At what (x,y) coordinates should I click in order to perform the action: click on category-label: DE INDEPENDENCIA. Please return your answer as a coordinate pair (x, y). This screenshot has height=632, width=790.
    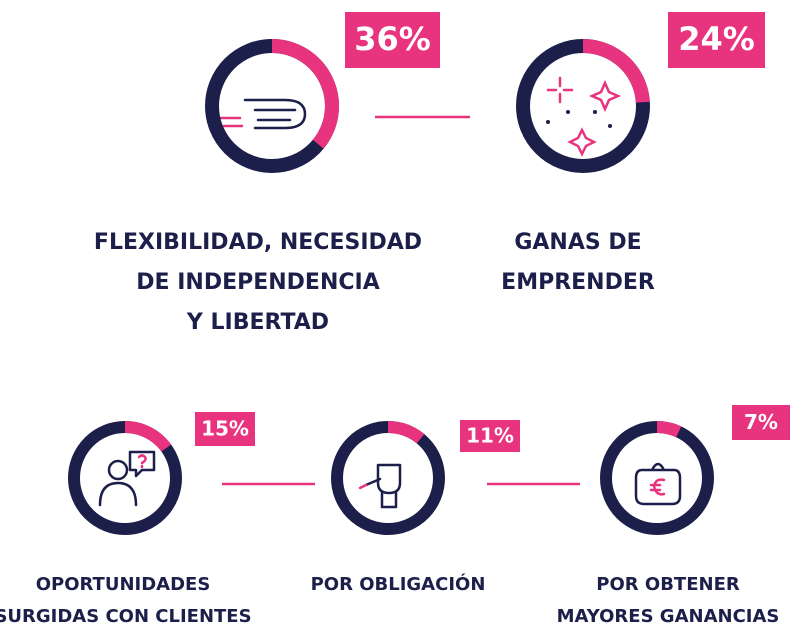
    Looking at the image, I should click on (257, 282).